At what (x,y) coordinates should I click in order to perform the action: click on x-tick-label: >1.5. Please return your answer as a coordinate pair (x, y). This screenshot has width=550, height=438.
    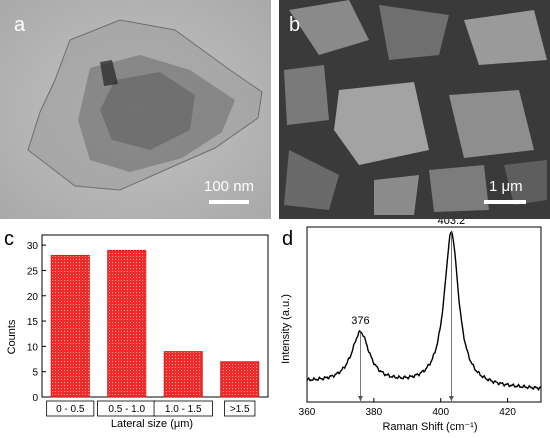
    Looking at the image, I should click on (240, 409).